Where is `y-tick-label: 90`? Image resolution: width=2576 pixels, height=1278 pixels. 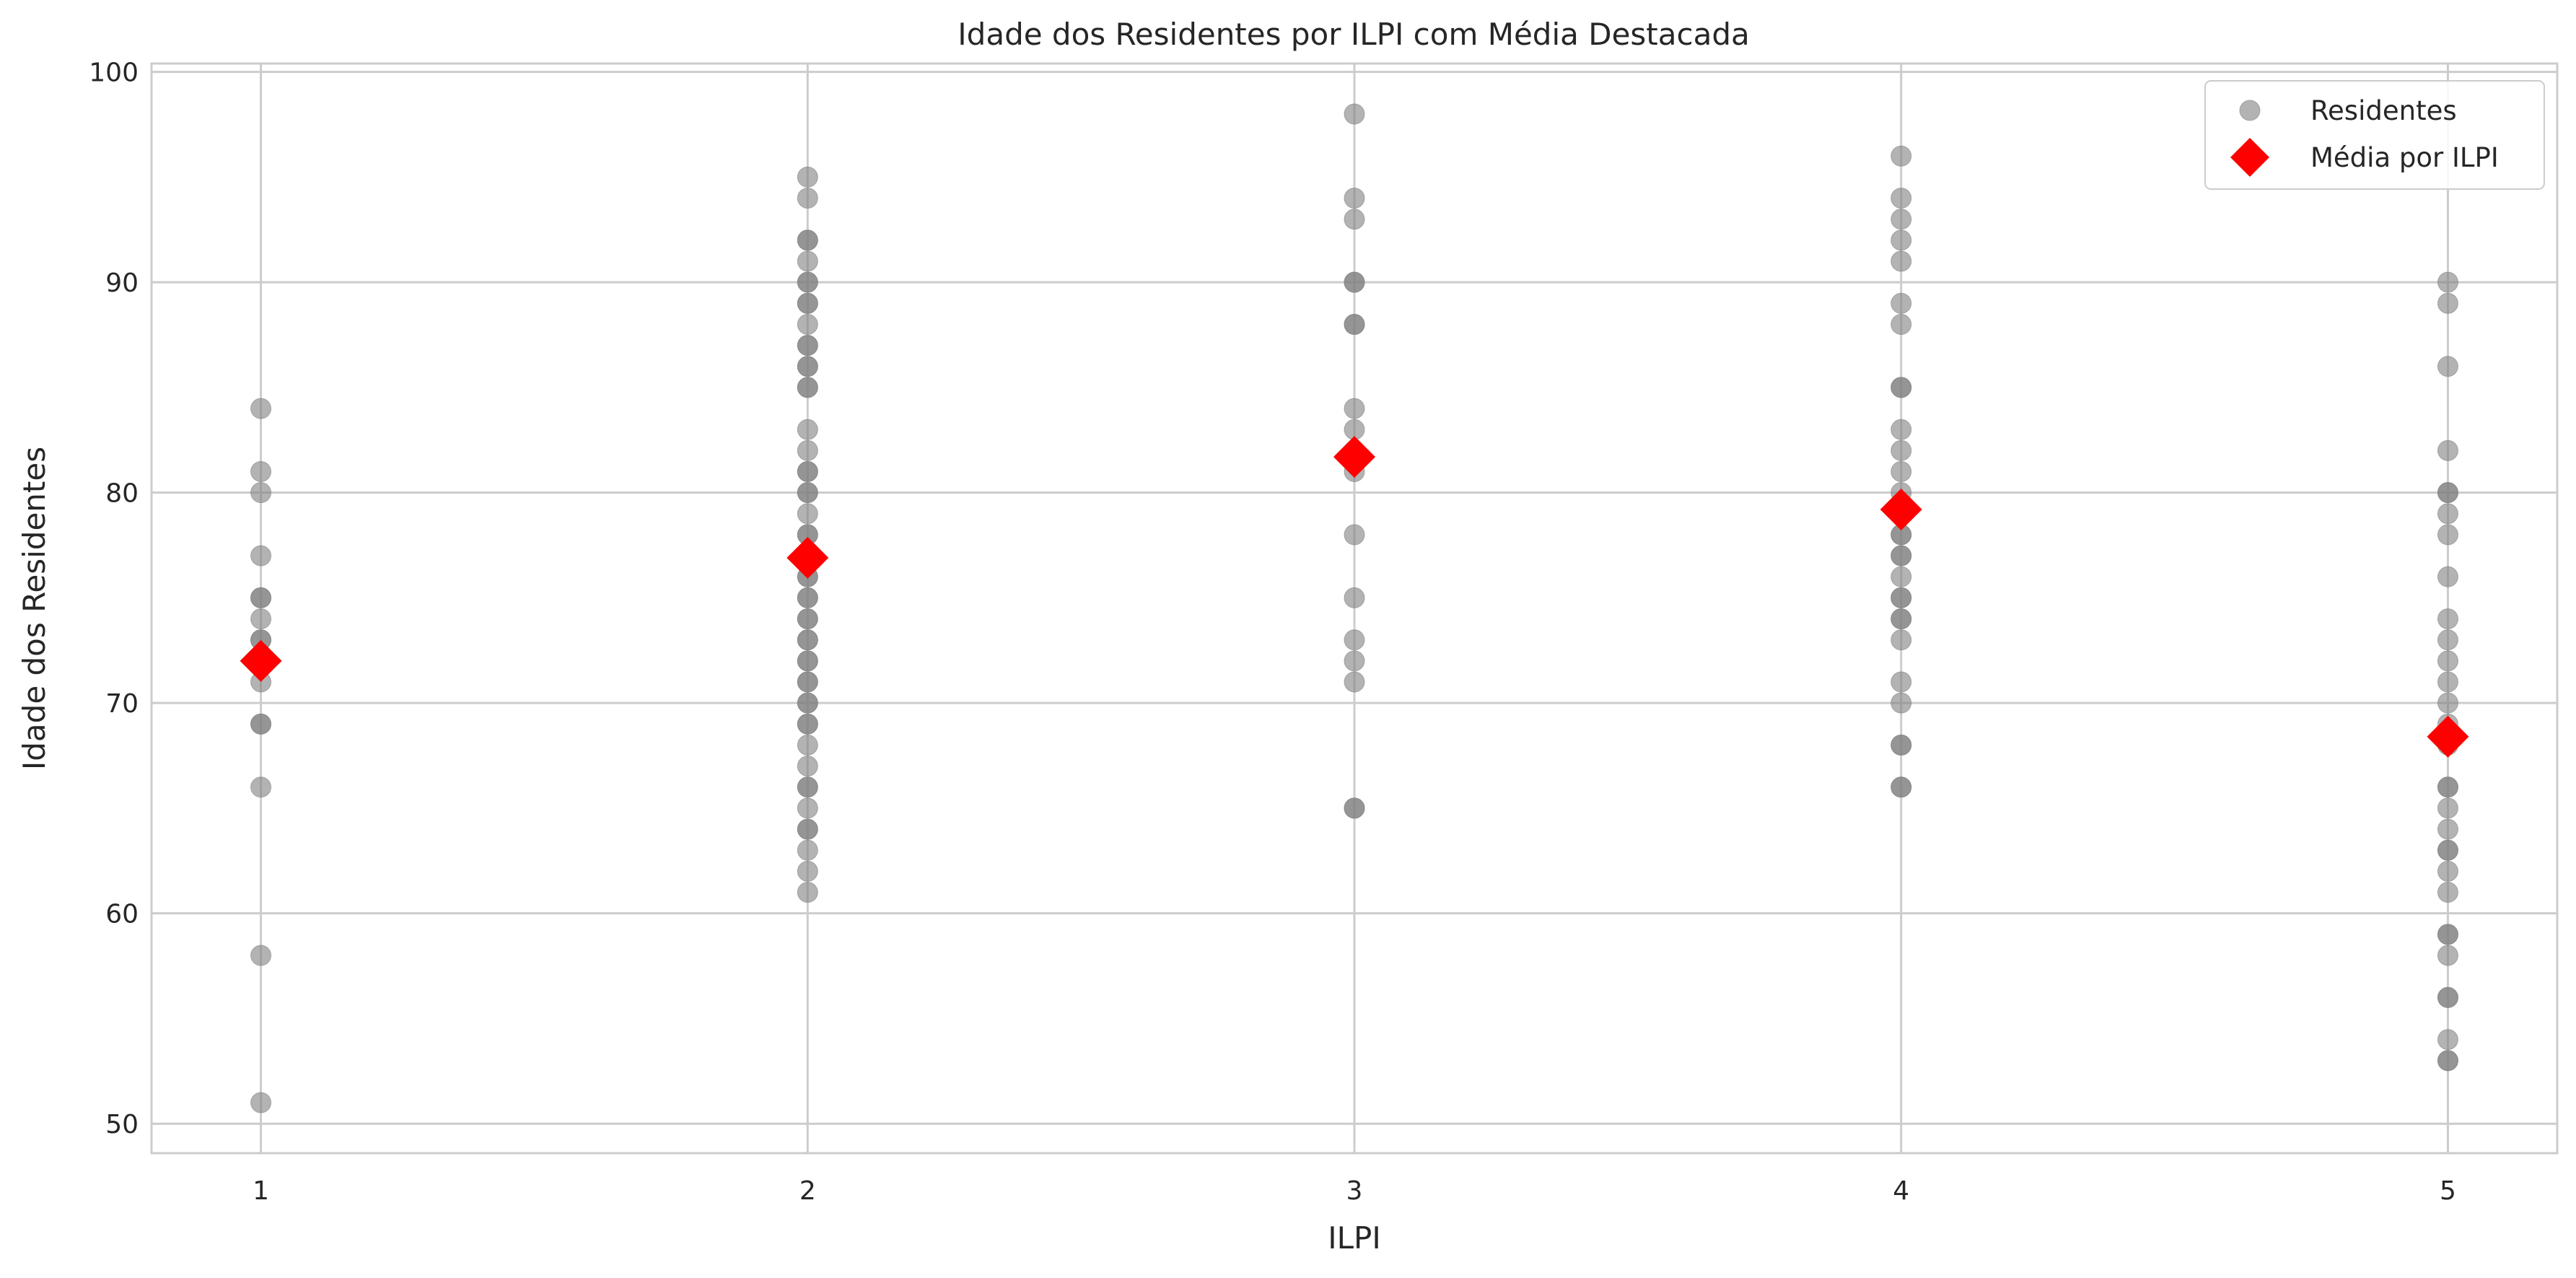
y-tick-label: 90 is located at coordinates (122, 283).